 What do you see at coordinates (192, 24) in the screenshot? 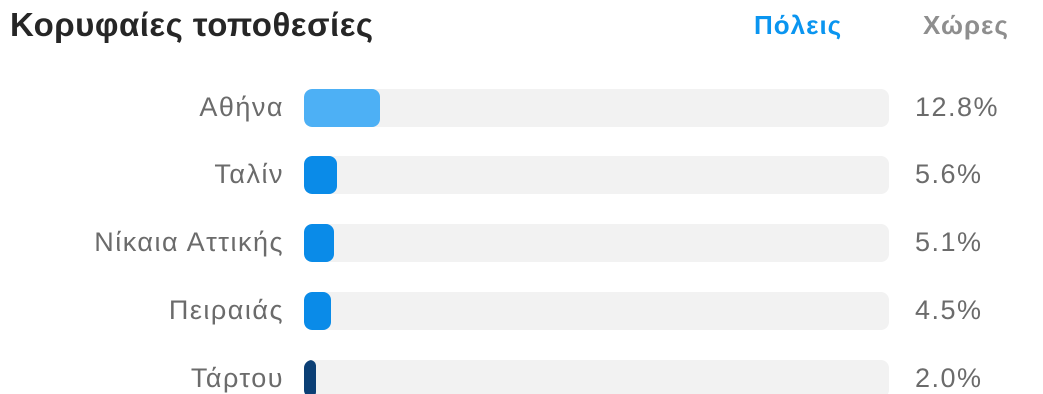
I see `card-title: Κορυφαίες τοποθεσίες` at bounding box center [192, 24].